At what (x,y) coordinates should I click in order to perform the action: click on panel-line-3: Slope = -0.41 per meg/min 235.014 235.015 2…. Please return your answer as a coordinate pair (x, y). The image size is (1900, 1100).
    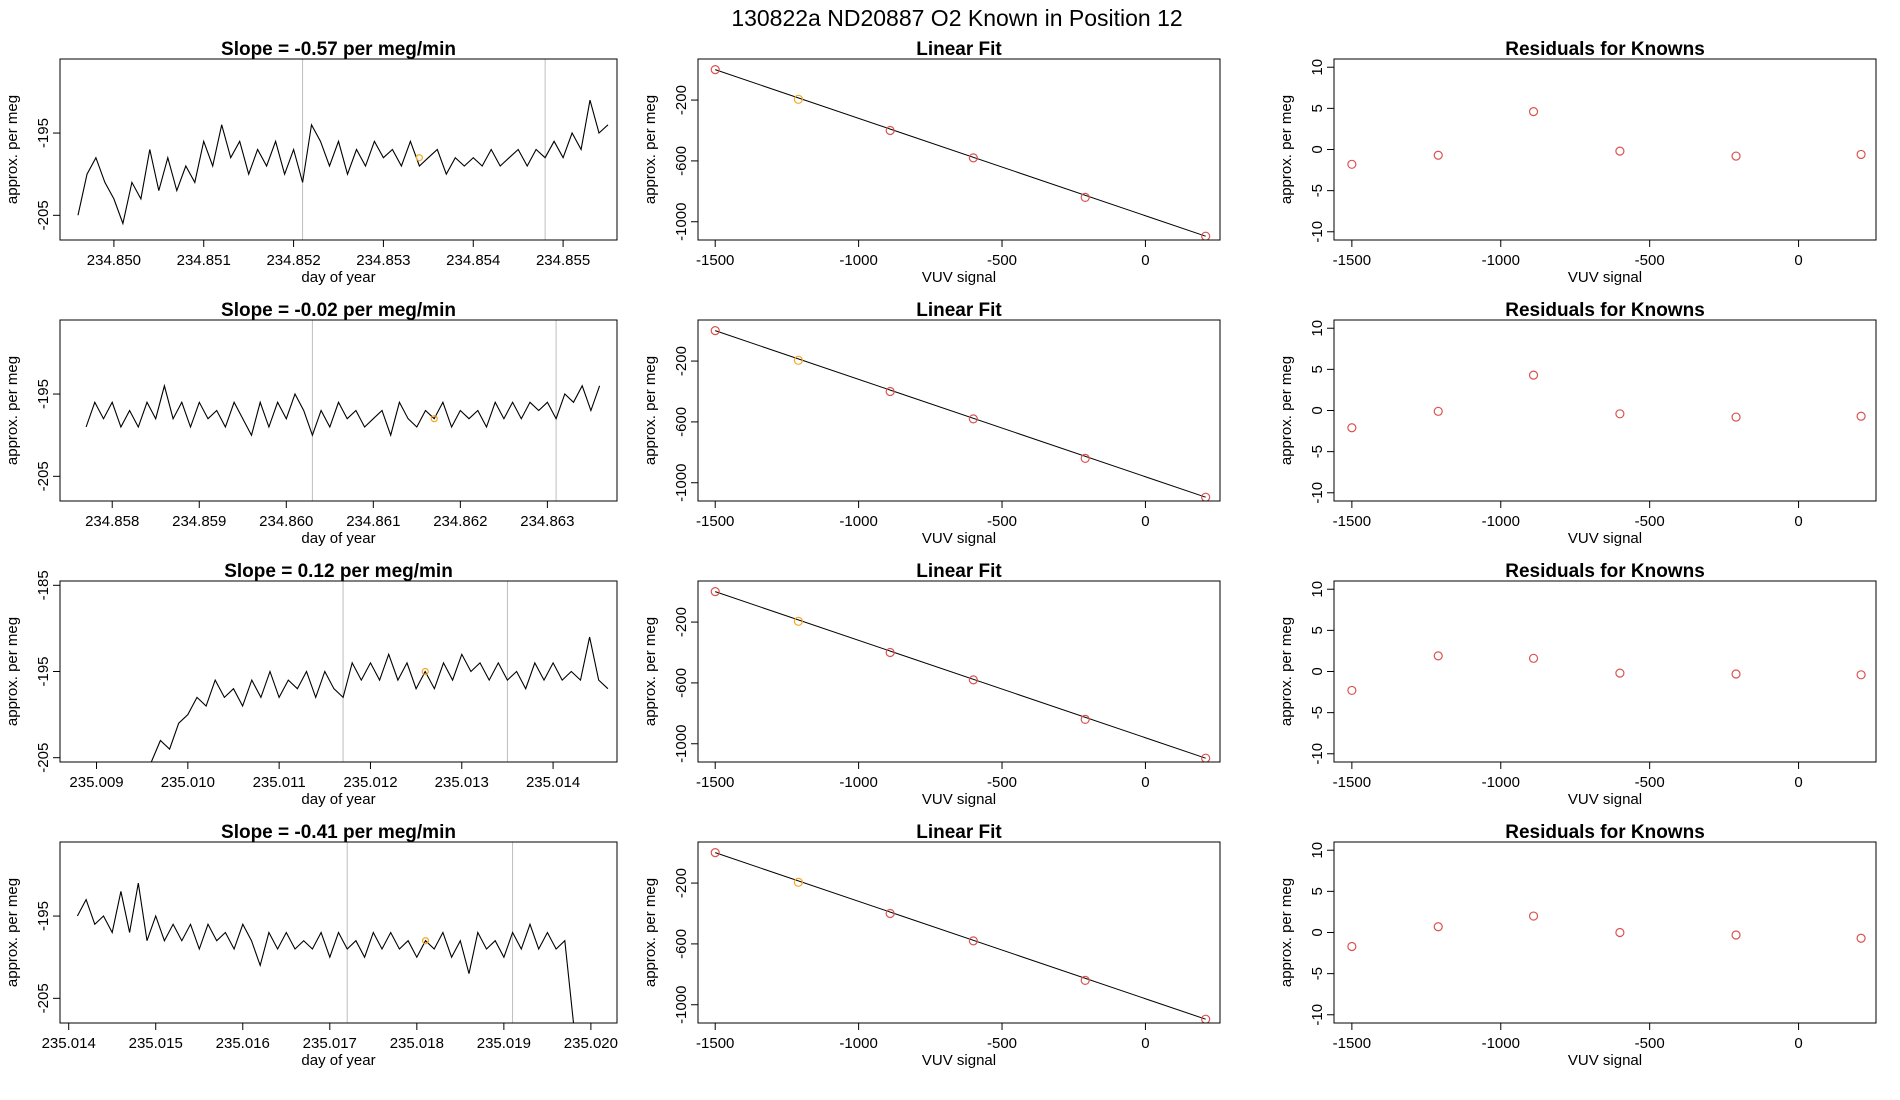
    Looking at the image, I should click on (311, 945).